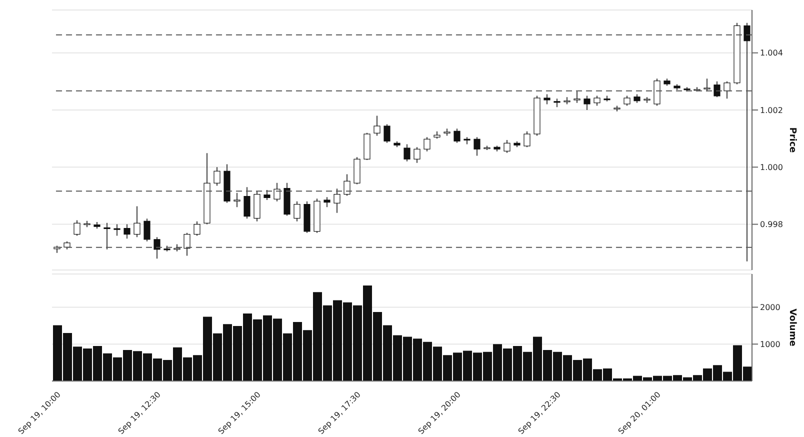 The image size is (804, 437). I want to click on y-axis-title: Price, so click(791, 140).